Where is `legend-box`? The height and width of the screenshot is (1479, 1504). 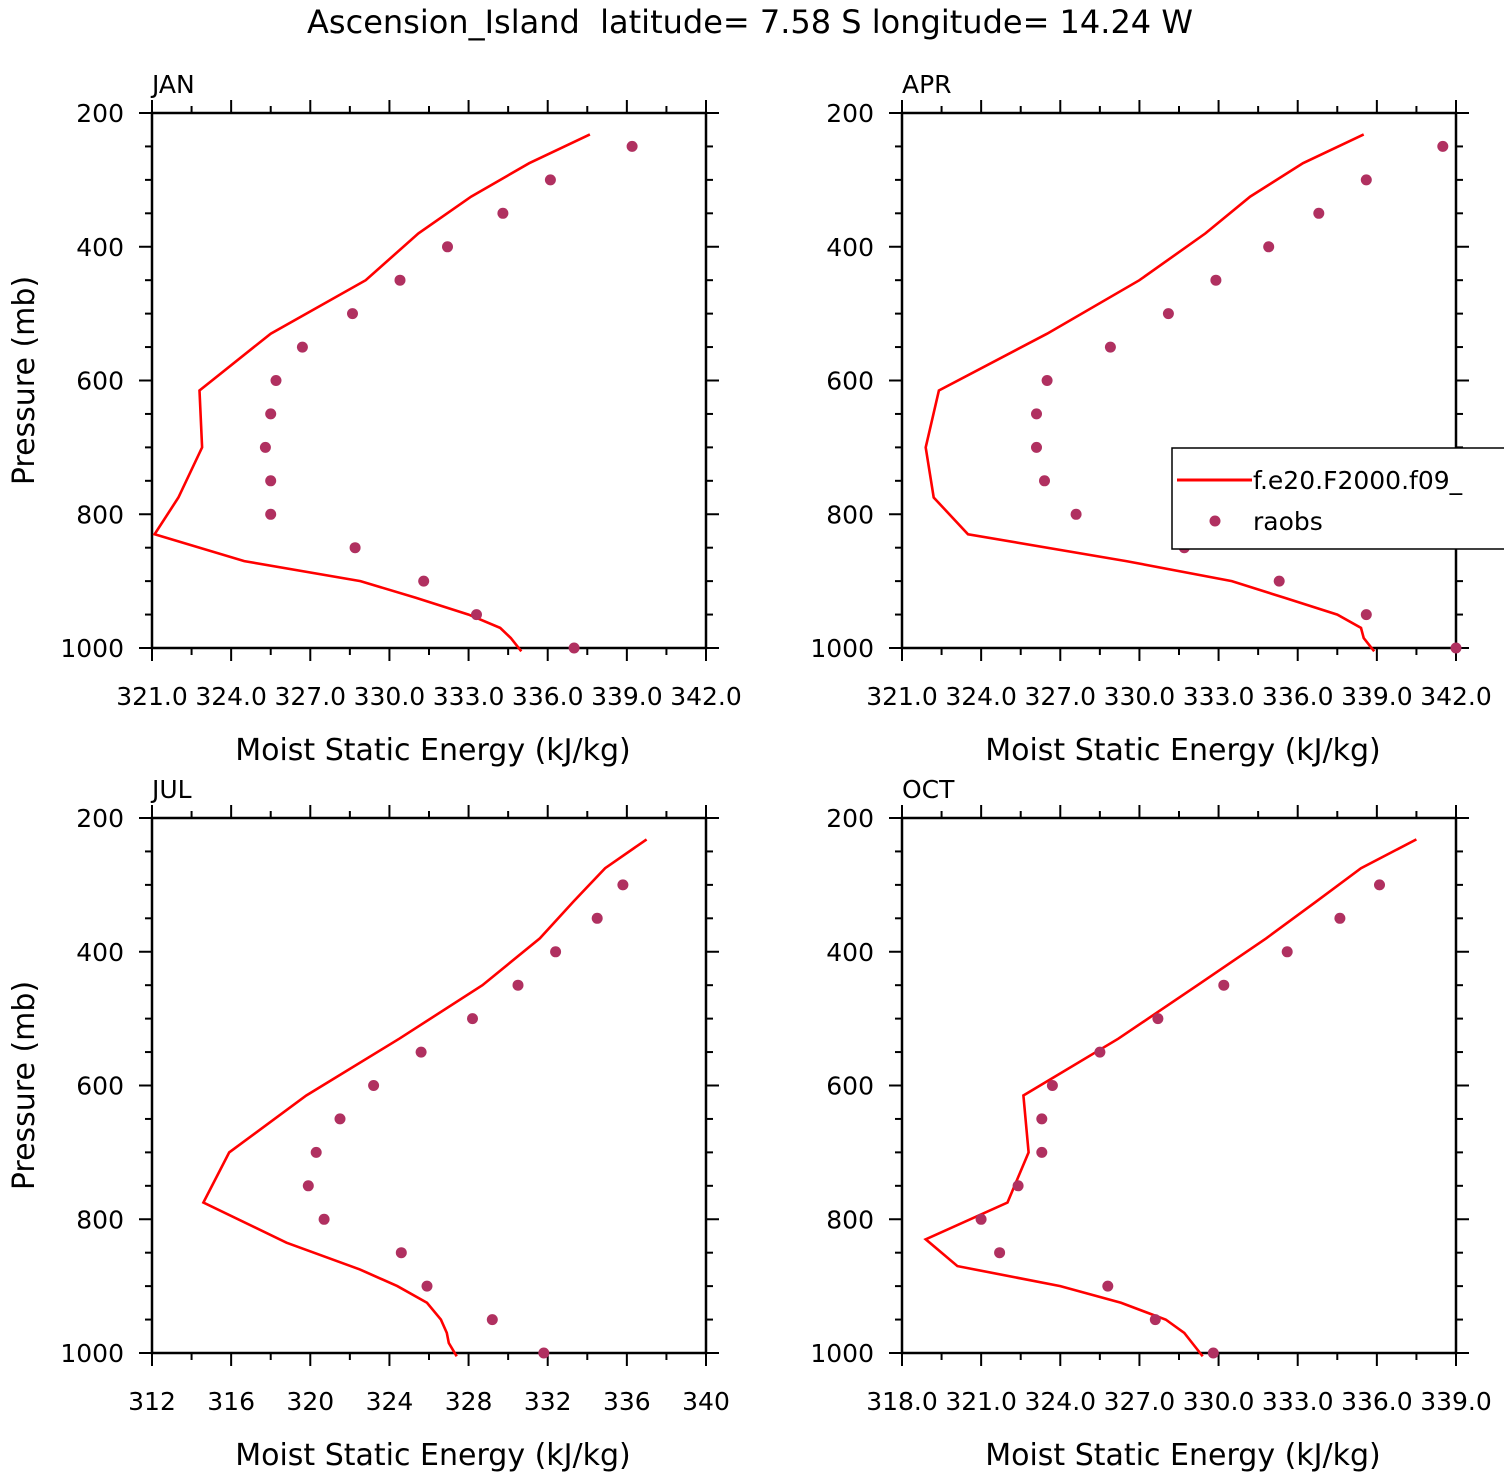
legend-box is located at coordinates (1337, 498).